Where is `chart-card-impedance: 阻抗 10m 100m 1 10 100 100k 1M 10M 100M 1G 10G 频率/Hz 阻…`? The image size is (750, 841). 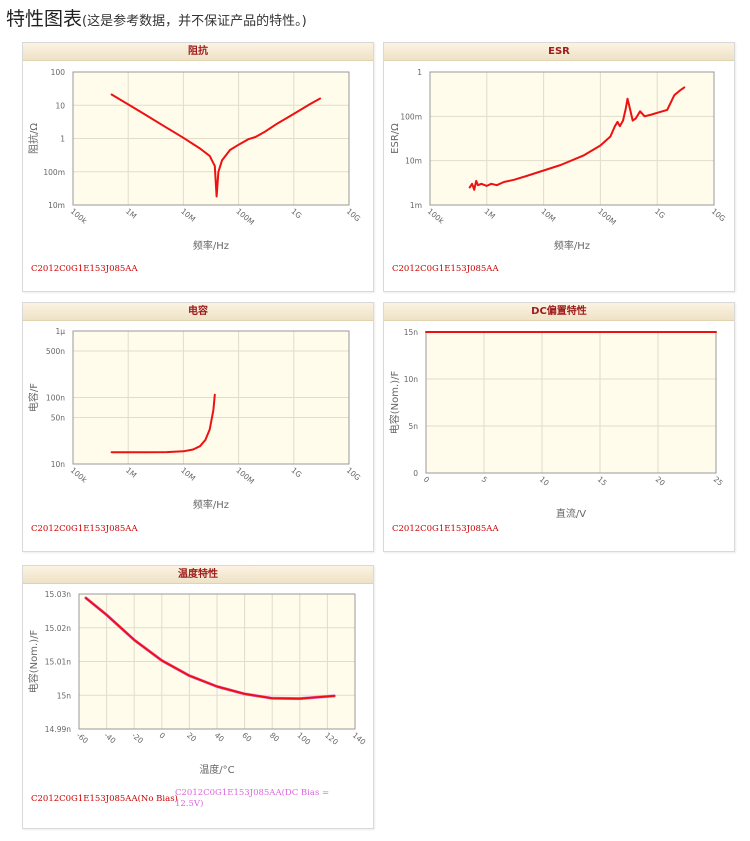
chart-card-impedance: 阻抗 10m 100m 1 10 100 100k 1M 10M 100M 1G 10G 频率/Hz 阻… is located at coordinates (198, 167).